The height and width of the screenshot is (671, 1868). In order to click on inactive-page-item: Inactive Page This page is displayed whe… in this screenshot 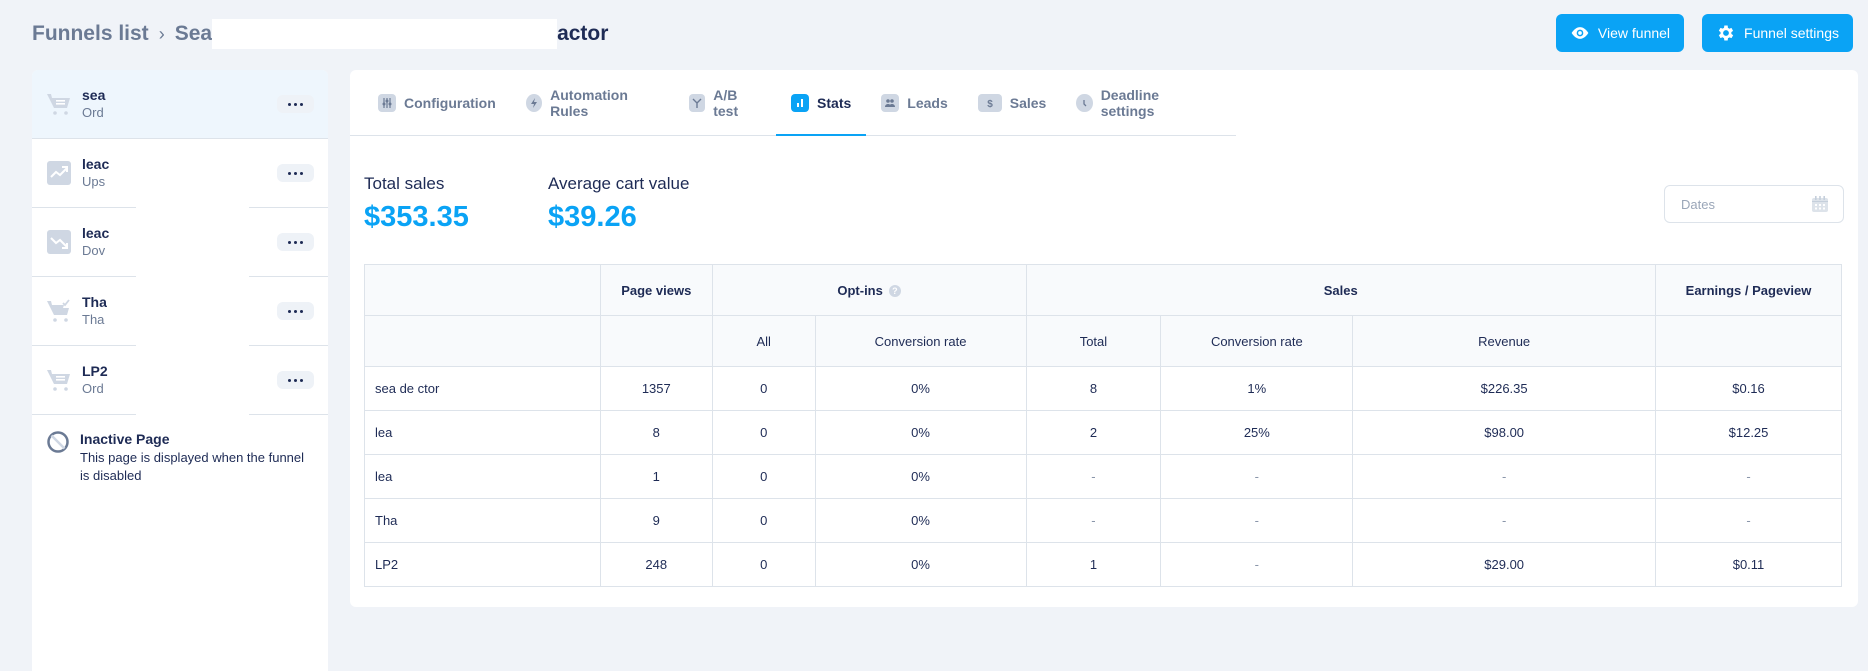, I will do `click(180, 457)`.